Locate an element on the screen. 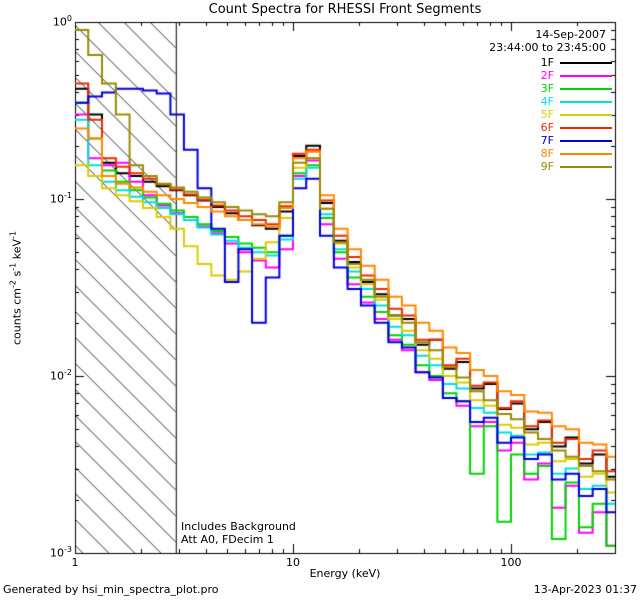 The width and height of the screenshot is (640, 600). annotation-includes-background: Includes Background is located at coordinates (238, 526).